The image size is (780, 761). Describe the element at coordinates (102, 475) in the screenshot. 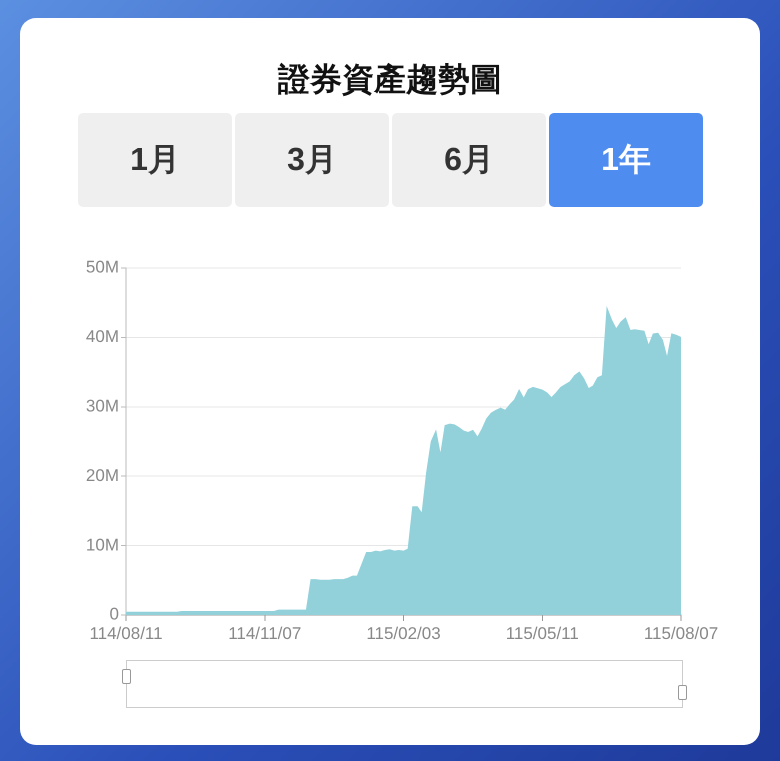

I see `y-tick-label: 20M` at that location.